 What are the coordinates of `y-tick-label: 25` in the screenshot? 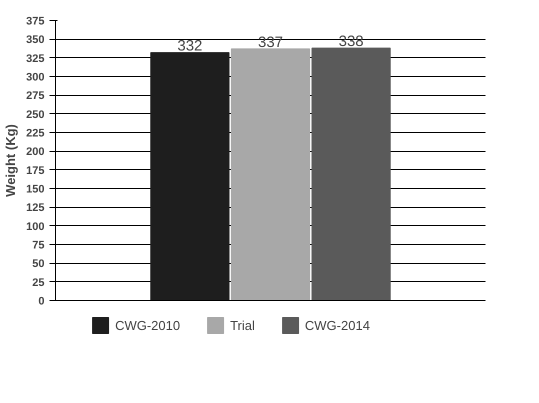 It's located at (38, 282).